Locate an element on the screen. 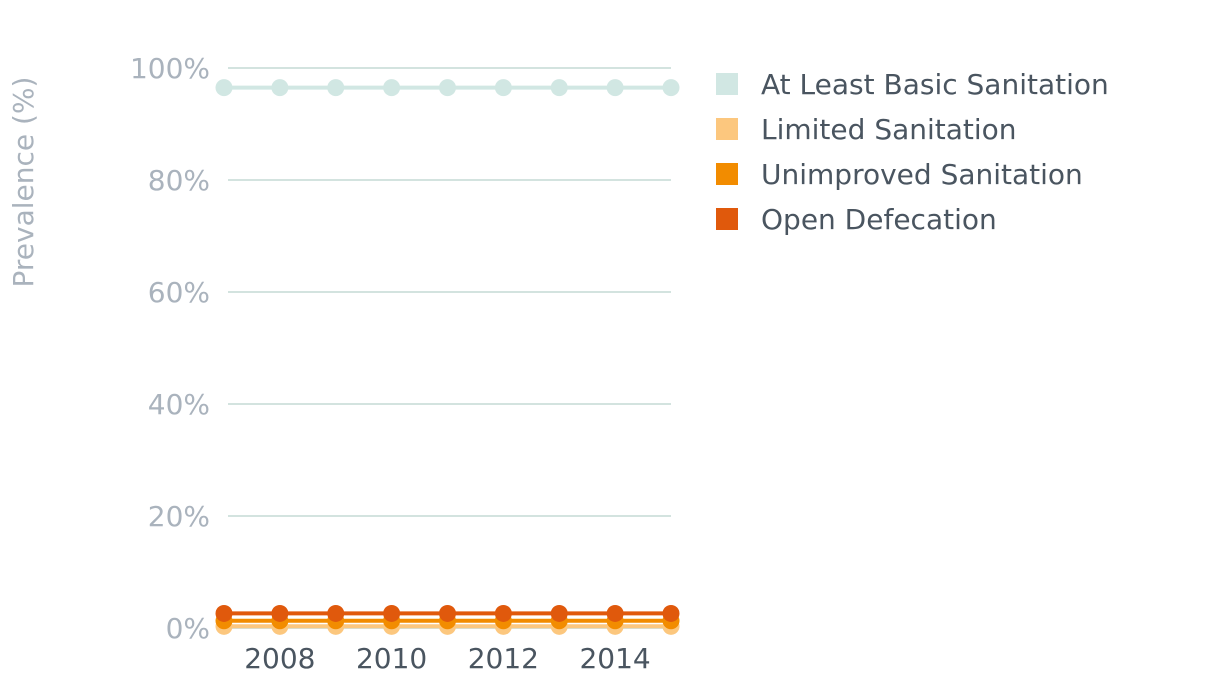 The width and height of the screenshot is (1230, 693). y-axis-ticks: 0% 20% 40% 60% 80% 100% is located at coordinates (170, 348).